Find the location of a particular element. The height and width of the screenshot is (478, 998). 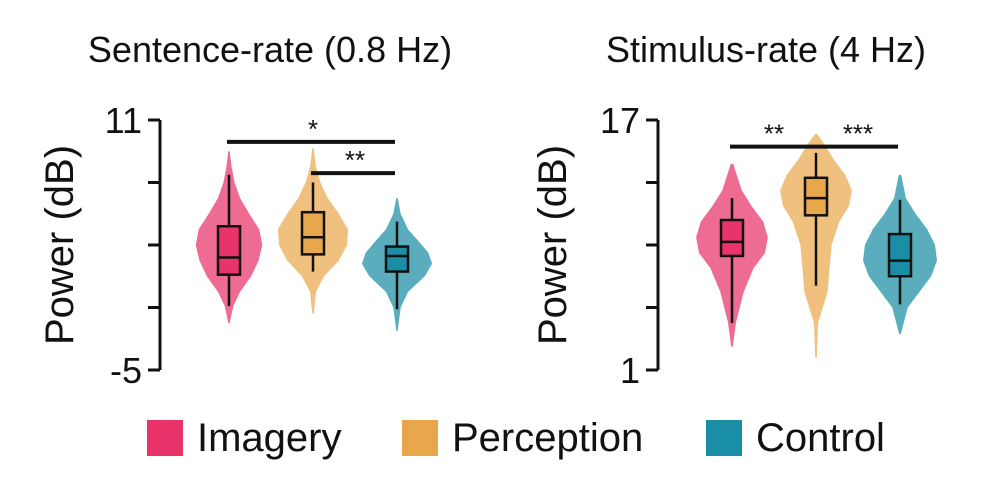

box-perception-sentence is located at coordinates (313, 233).